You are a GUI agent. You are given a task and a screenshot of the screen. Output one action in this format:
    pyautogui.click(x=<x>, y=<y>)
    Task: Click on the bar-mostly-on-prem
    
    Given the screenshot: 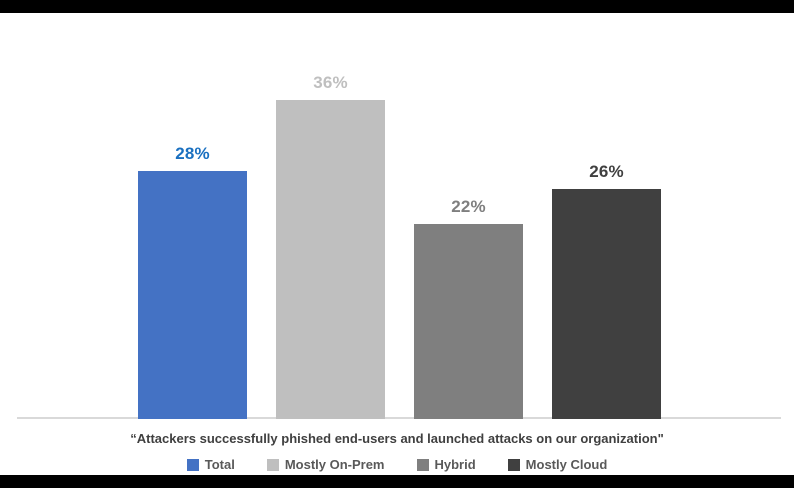 What is the action you would take?
    pyautogui.click(x=330, y=259)
    